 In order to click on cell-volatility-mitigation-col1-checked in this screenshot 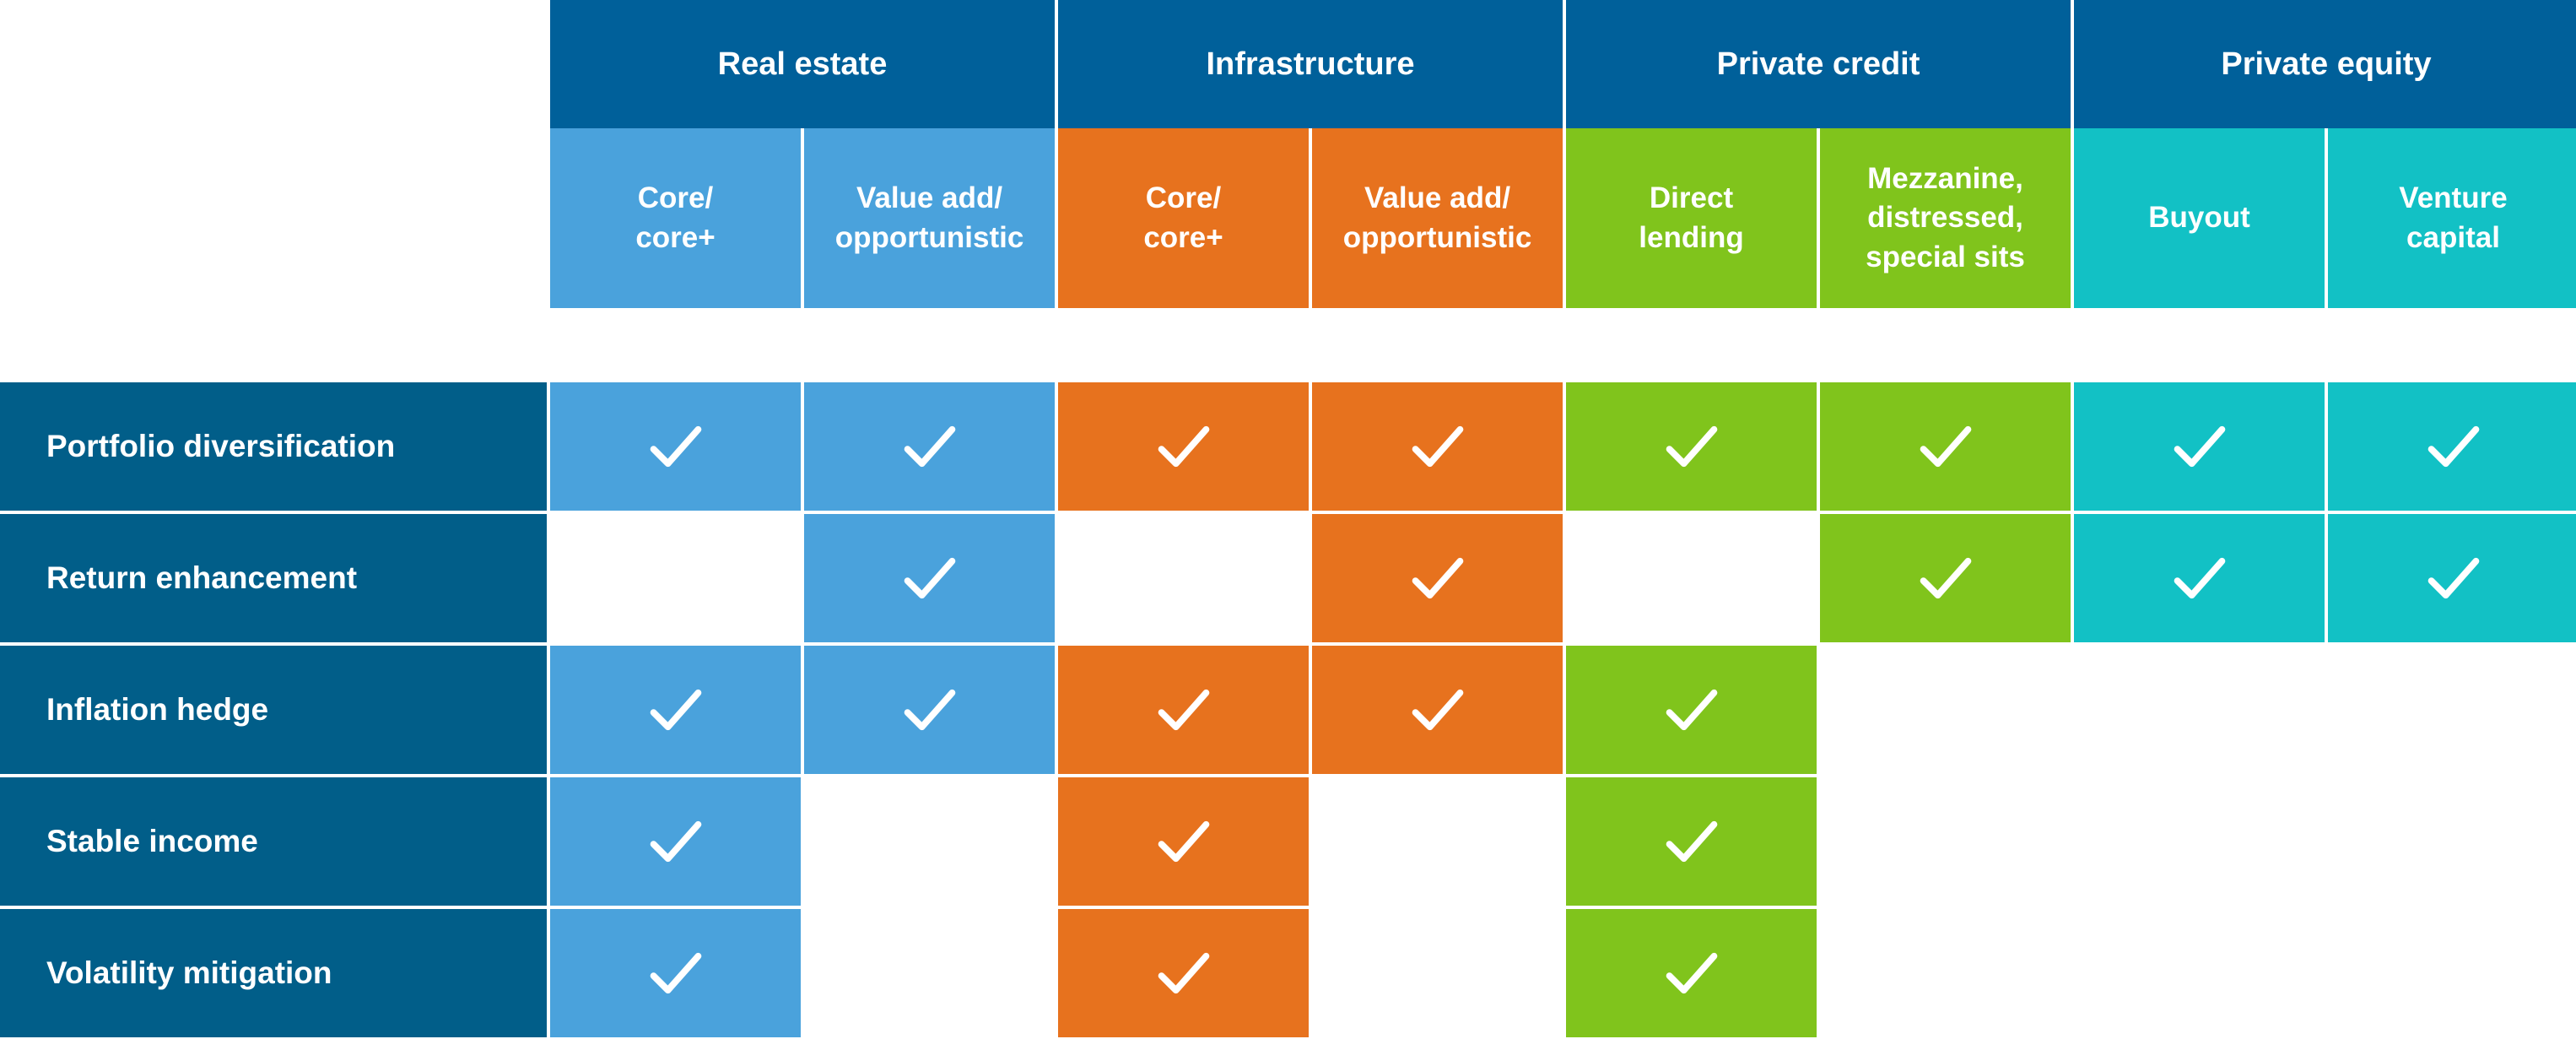, I will do `click(675, 973)`.